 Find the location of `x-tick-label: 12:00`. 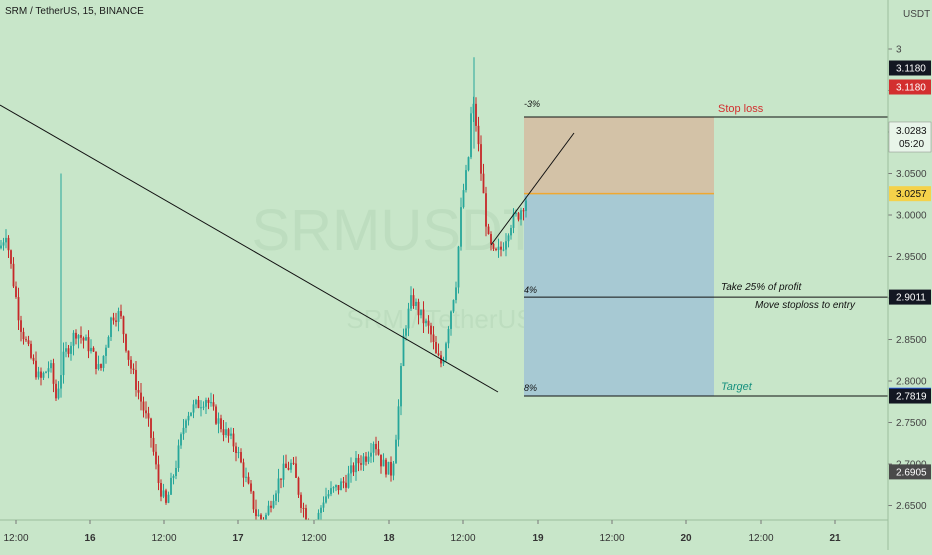

x-tick-label: 12:00 is located at coordinates (313, 538).